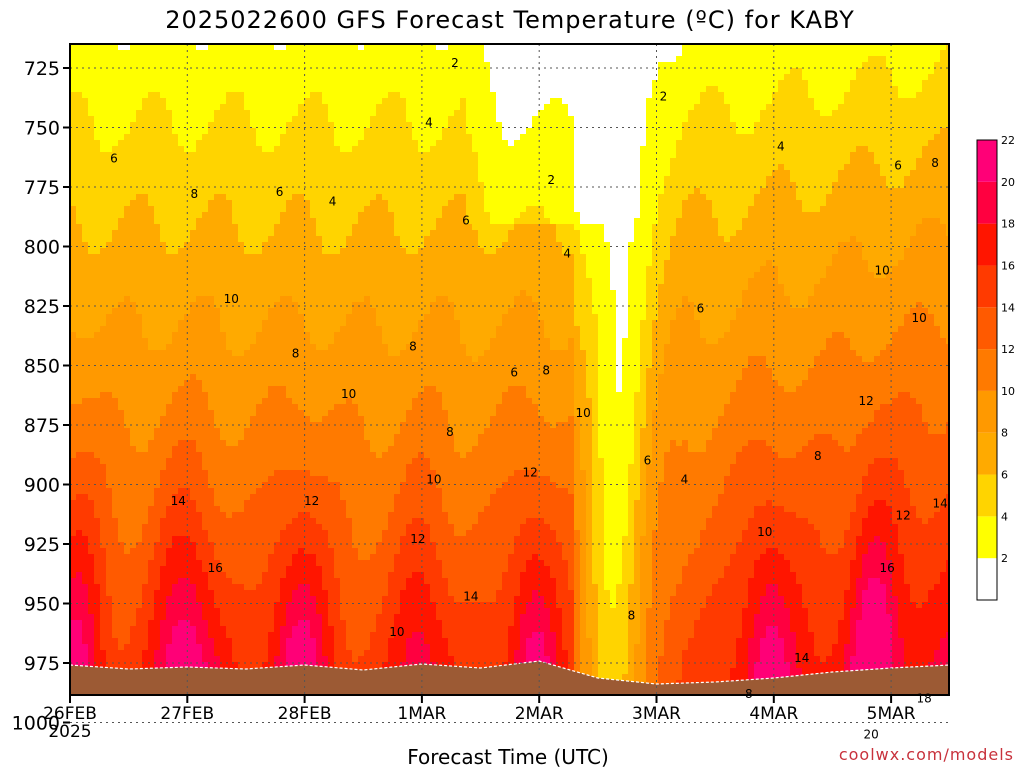 The image size is (1024, 768). I want to click on x-tick-label: 28FEB, so click(305, 714).